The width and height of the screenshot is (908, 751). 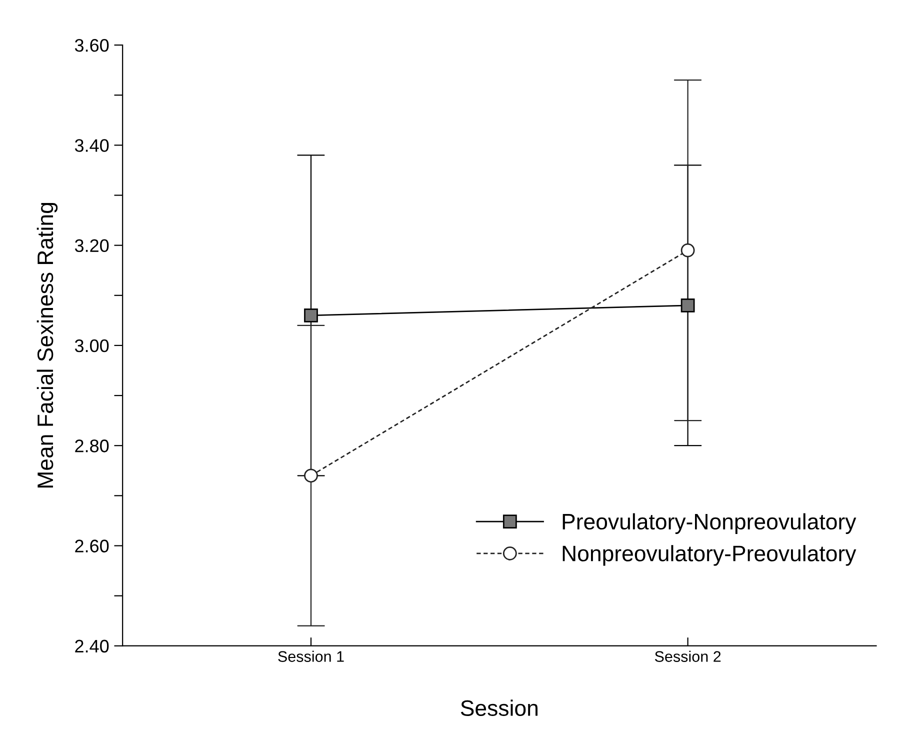 What do you see at coordinates (92, 446) in the screenshot?
I see `y-tick-label: 2.80` at bounding box center [92, 446].